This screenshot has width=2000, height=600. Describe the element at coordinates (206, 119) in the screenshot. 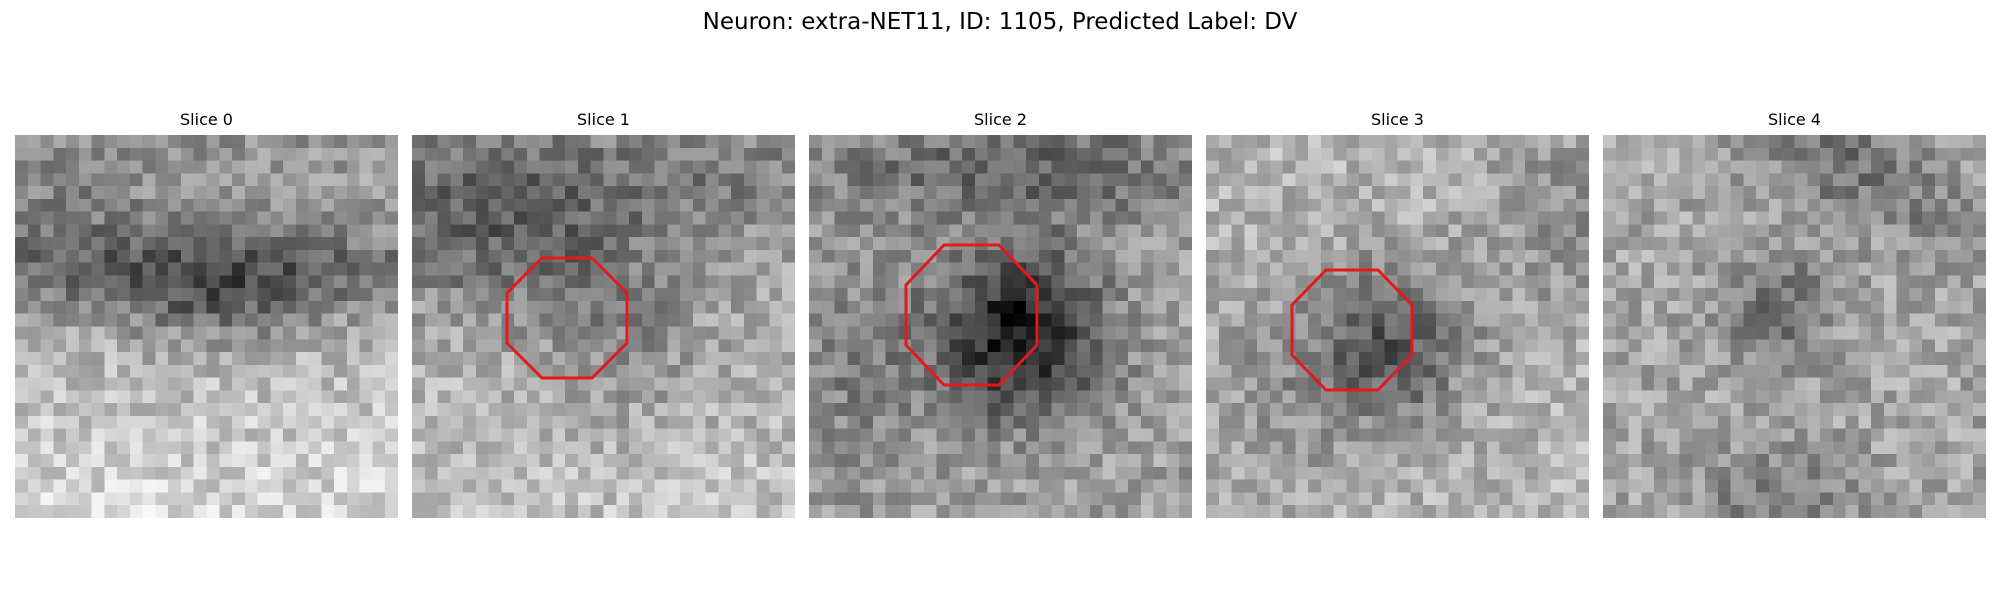

I see `slice-title: Slice 0` at that location.